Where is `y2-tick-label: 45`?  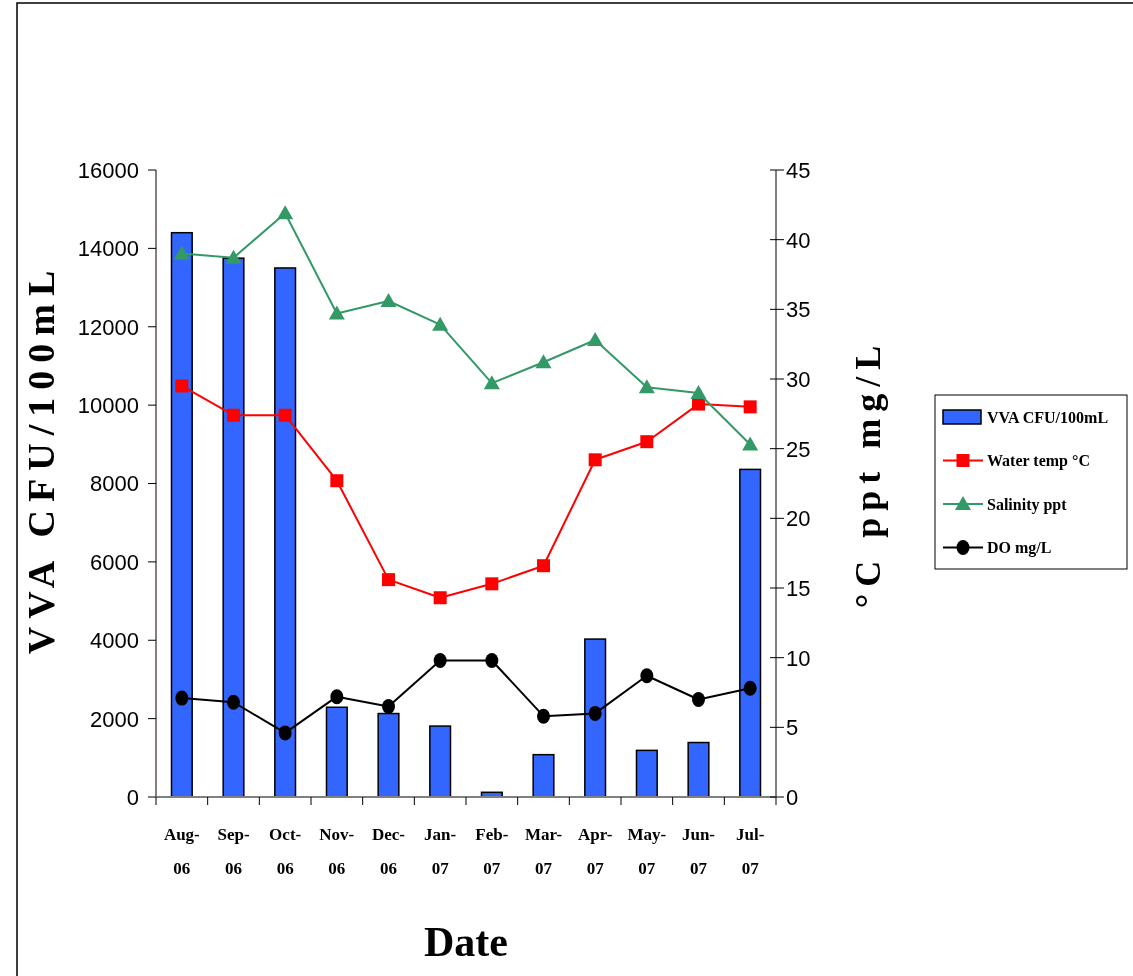
y2-tick-label: 45 is located at coordinates (798, 170).